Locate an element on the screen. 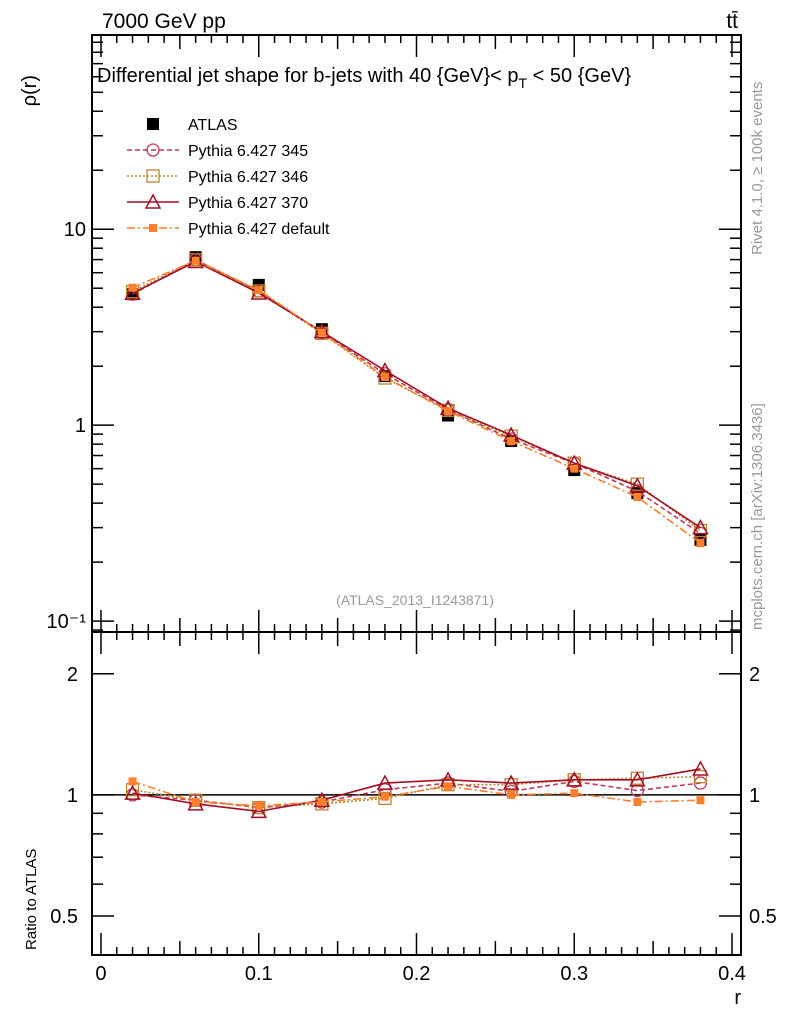 Image resolution: width=786 pixels, height=1024 pixels. legend-label: Pythia 6.427 346 is located at coordinates (248, 177).